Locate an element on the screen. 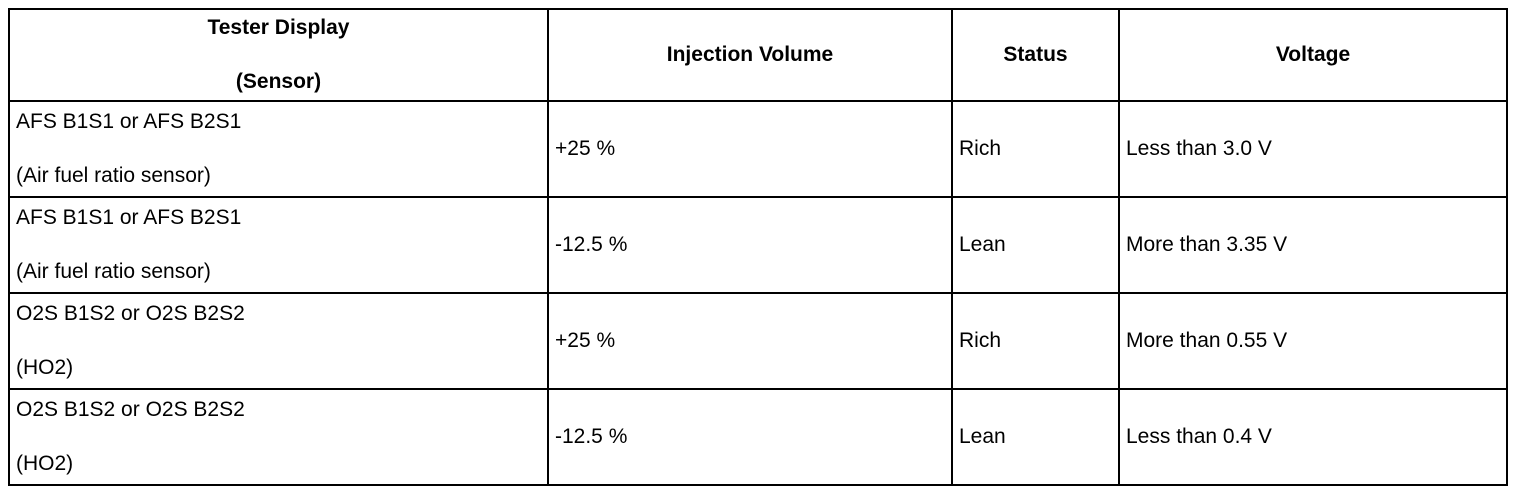  cell-text: Status is located at coordinates (1035, 54).